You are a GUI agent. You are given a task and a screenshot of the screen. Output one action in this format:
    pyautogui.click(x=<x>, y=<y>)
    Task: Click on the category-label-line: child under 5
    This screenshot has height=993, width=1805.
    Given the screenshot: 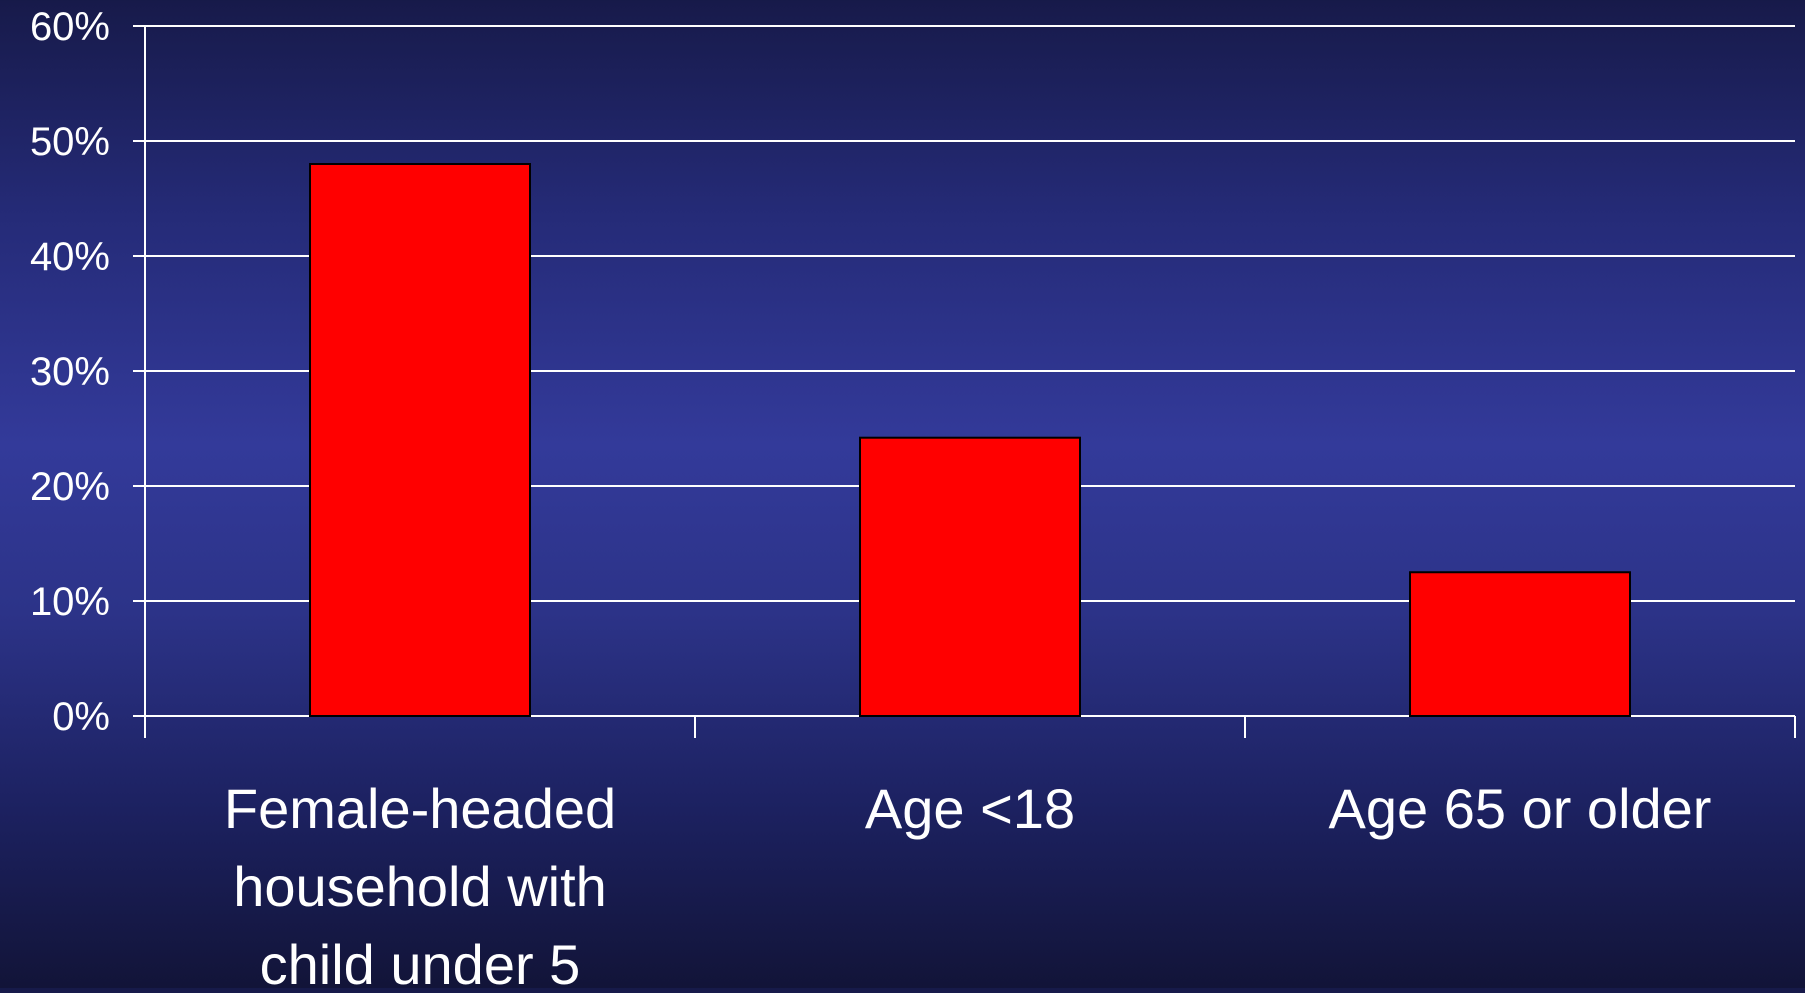 What is the action you would take?
    pyautogui.click(x=420, y=960)
    